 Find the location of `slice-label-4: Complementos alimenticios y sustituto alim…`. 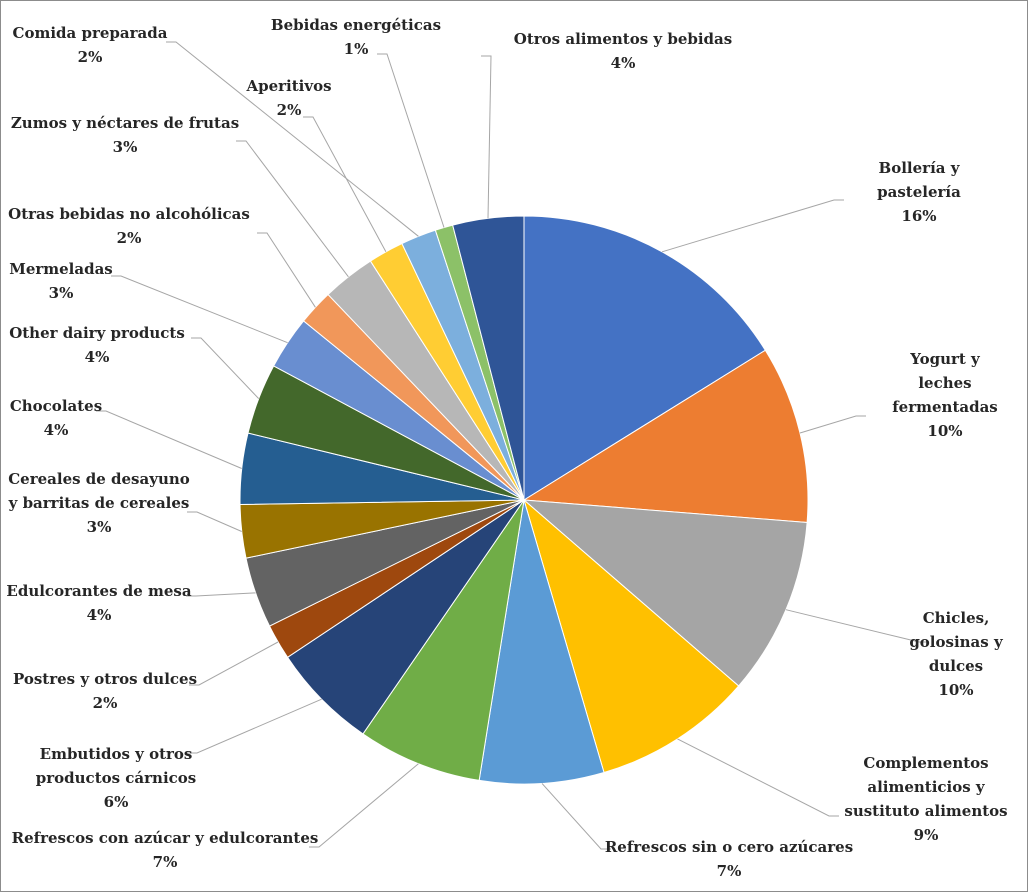

slice-label-4: Complementos alimenticios y sustituto alim… is located at coordinates (925, 799).